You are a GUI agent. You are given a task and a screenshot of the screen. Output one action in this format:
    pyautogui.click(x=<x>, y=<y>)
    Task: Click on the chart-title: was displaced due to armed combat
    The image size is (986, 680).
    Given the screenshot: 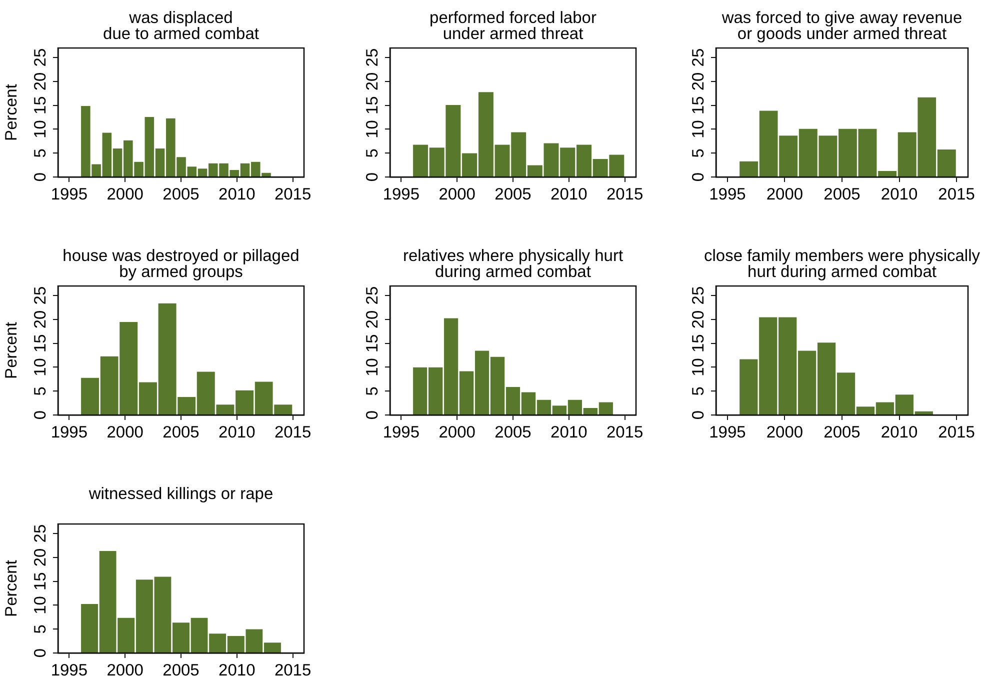 What is the action you would take?
    pyautogui.click(x=181, y=26)
    